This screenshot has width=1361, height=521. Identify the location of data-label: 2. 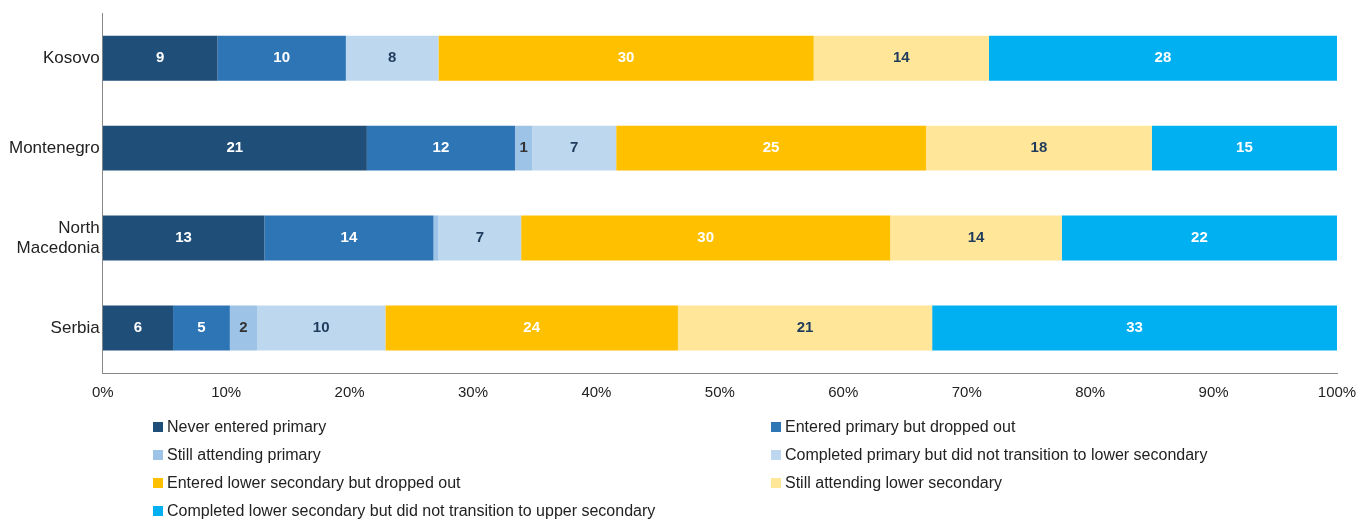
(243, 327).